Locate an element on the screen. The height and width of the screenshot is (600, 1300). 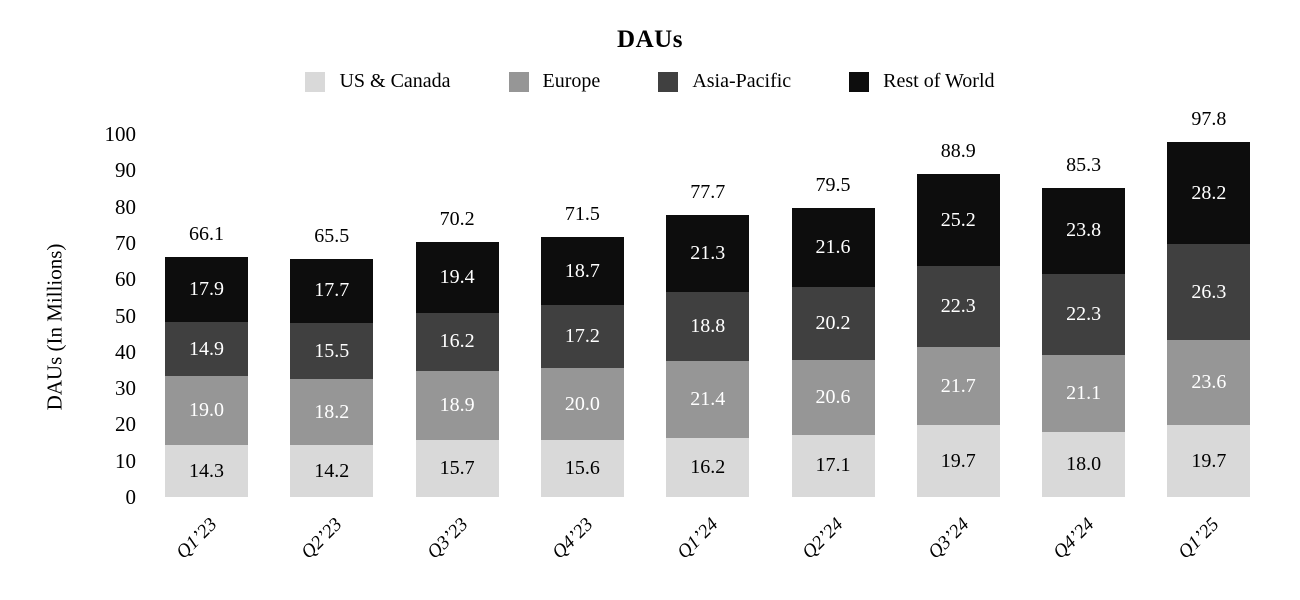
y-tick-label: 10 is located at coordinates (125, 460).